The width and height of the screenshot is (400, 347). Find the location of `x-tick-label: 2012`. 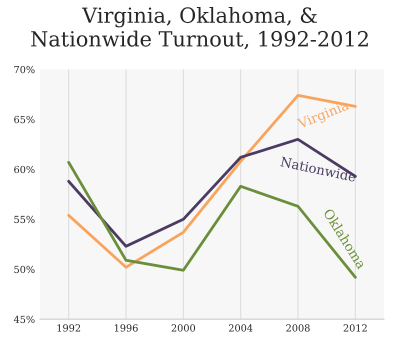

x-tick-label: 2012 is located at coordinates (355, 328).